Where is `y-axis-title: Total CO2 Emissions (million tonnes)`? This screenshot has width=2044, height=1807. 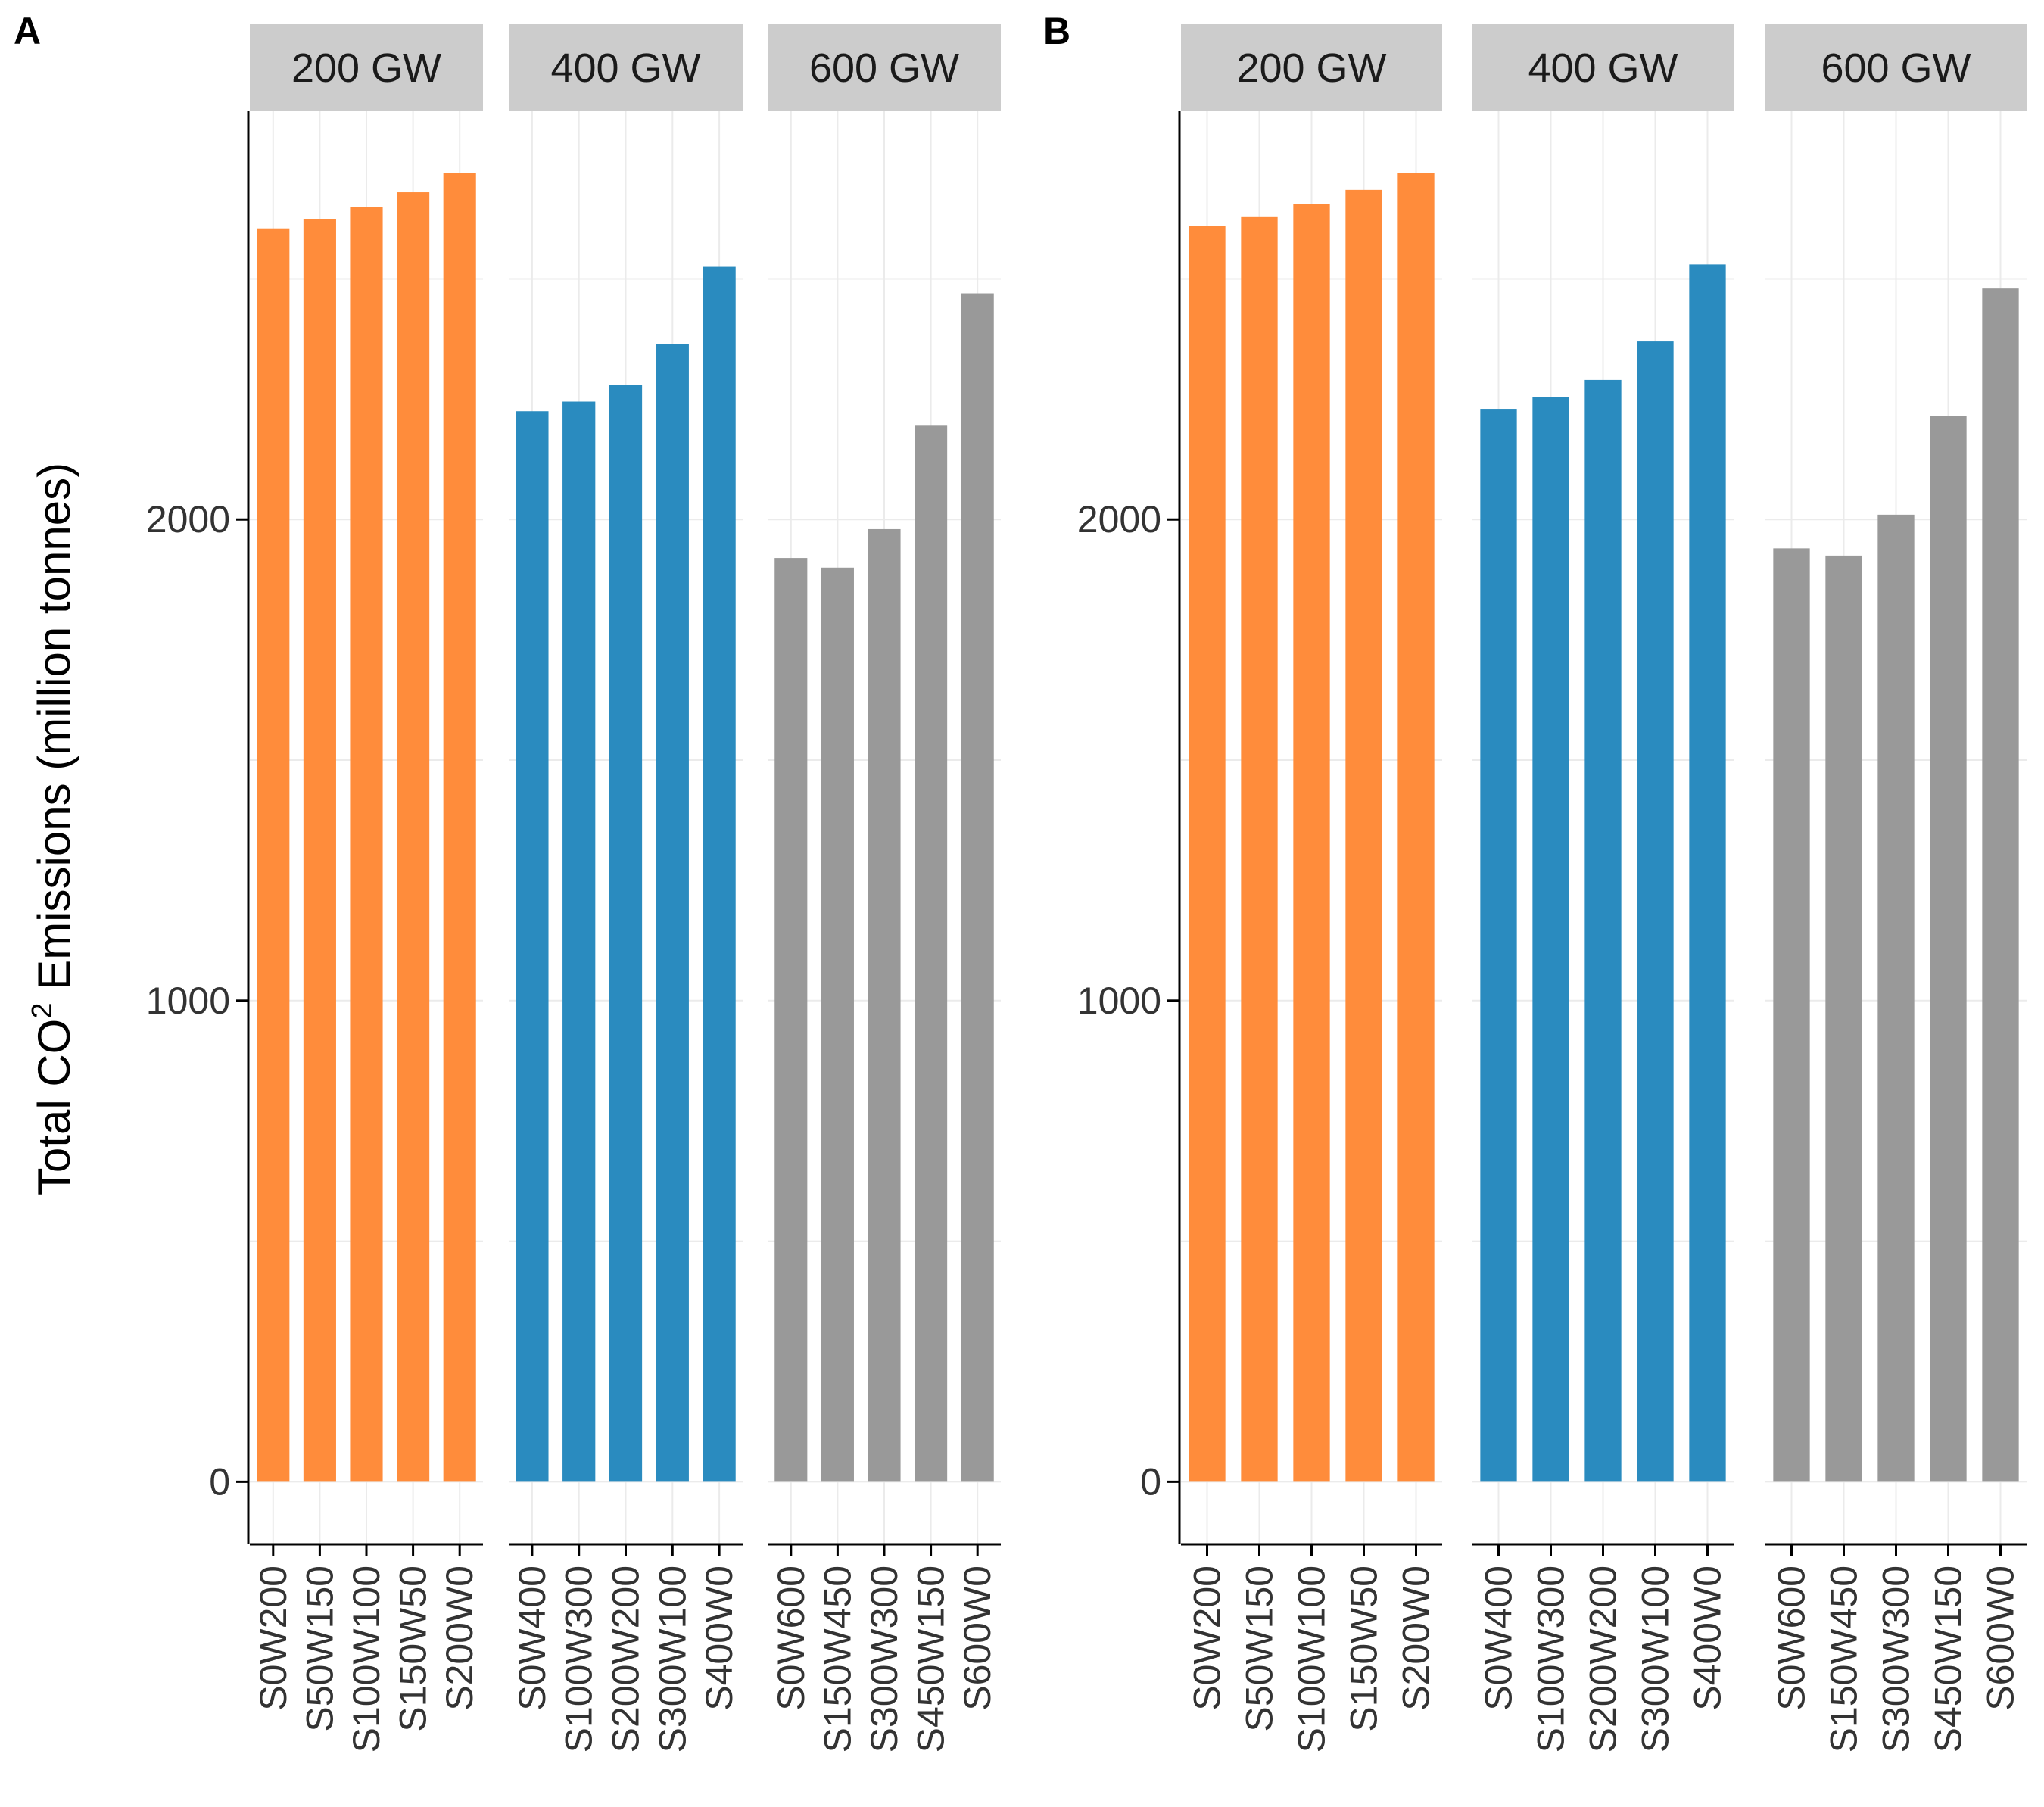
y-axis-title: Total CO2 Emissions (million tonnes) is located at coordinates (53, 829).